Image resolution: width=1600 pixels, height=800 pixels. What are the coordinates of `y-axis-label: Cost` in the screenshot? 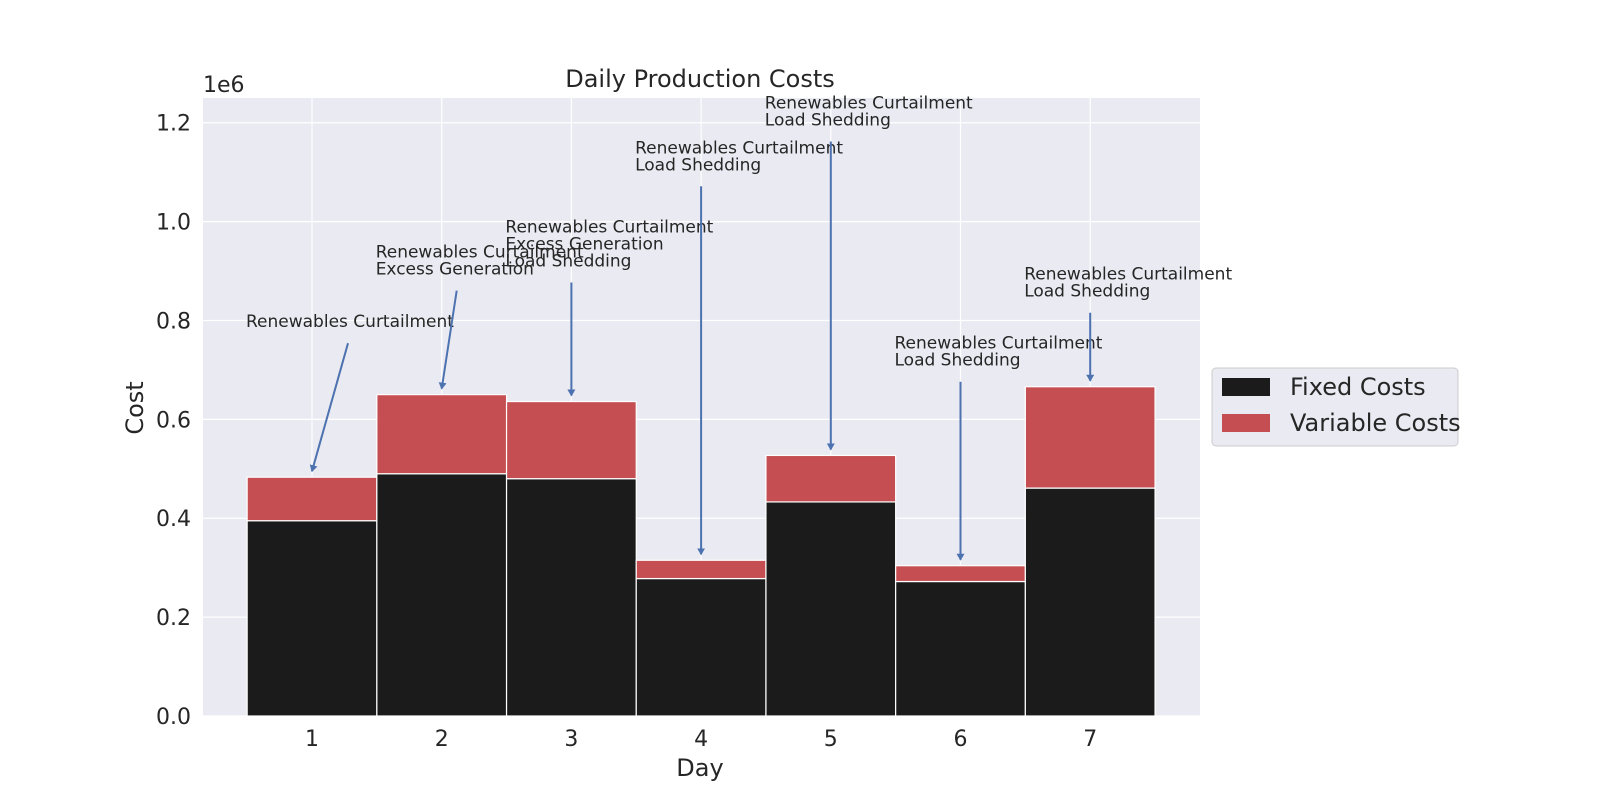 It's located at (135, 407).